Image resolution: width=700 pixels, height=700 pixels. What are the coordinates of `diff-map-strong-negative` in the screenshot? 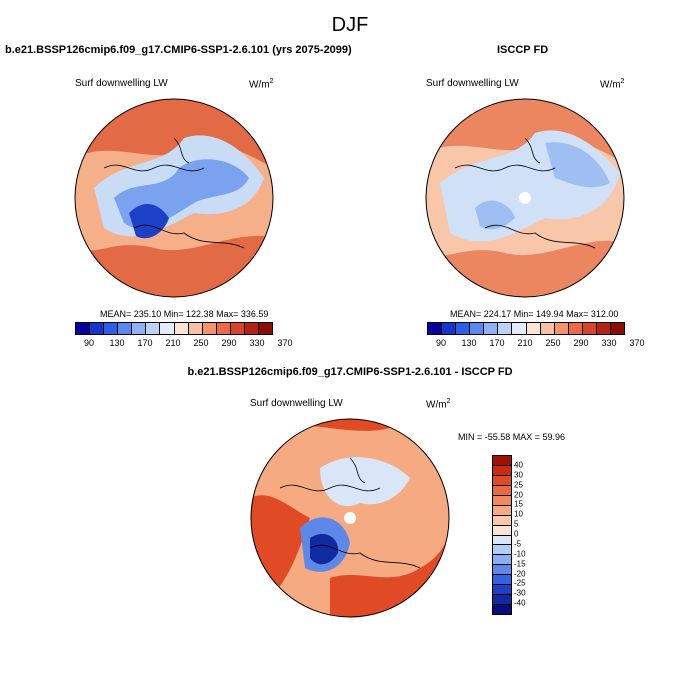 It's located at (324, 549).